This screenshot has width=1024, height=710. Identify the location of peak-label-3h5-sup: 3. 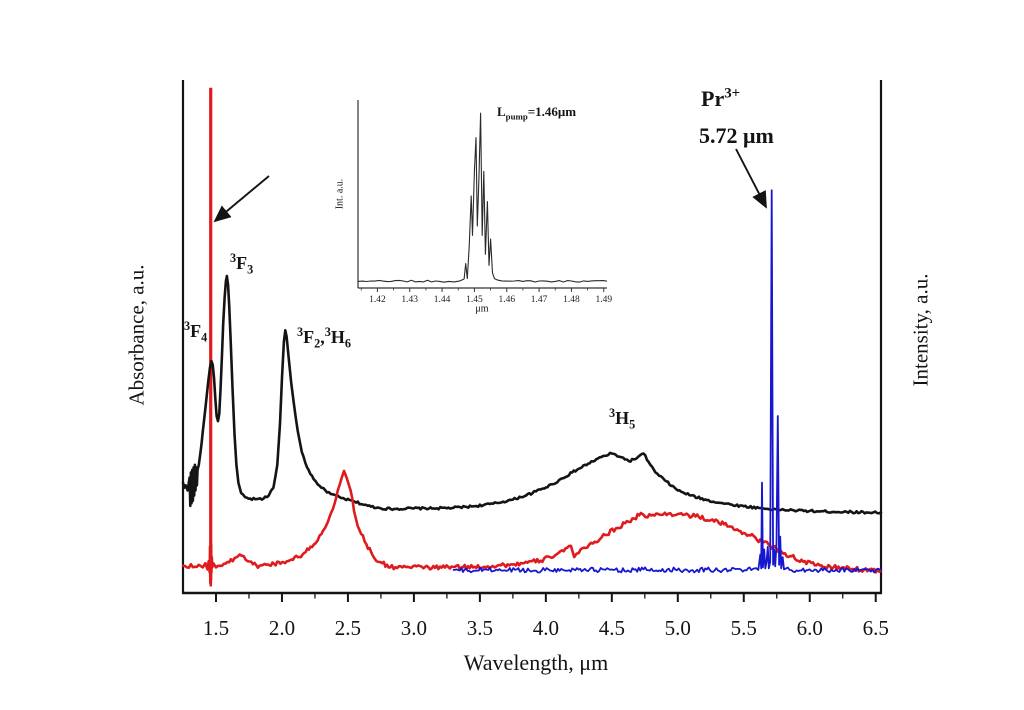
(612, 413).